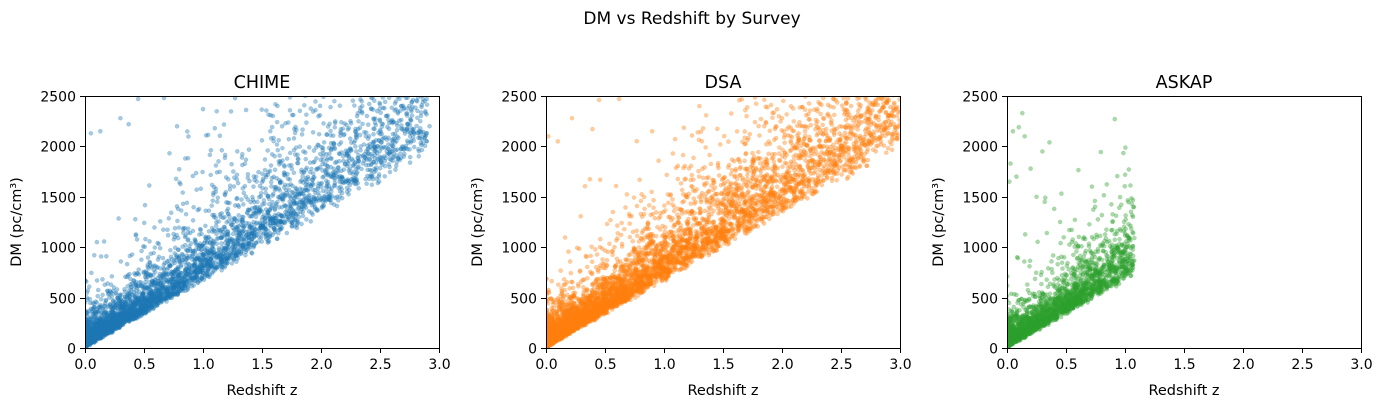 The image size is (1384, 409). What do you see at coordinates (144, 365) in the screenshot?
I see `x-tick-label: 0.5` at bounding box center [144, 365].